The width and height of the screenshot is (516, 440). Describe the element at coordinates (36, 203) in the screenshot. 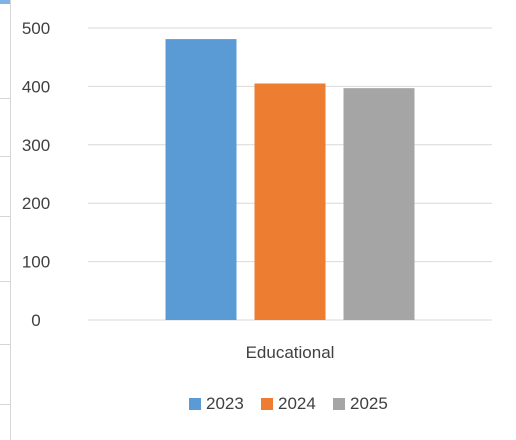

I see `y-tick-label: 200` at that location.